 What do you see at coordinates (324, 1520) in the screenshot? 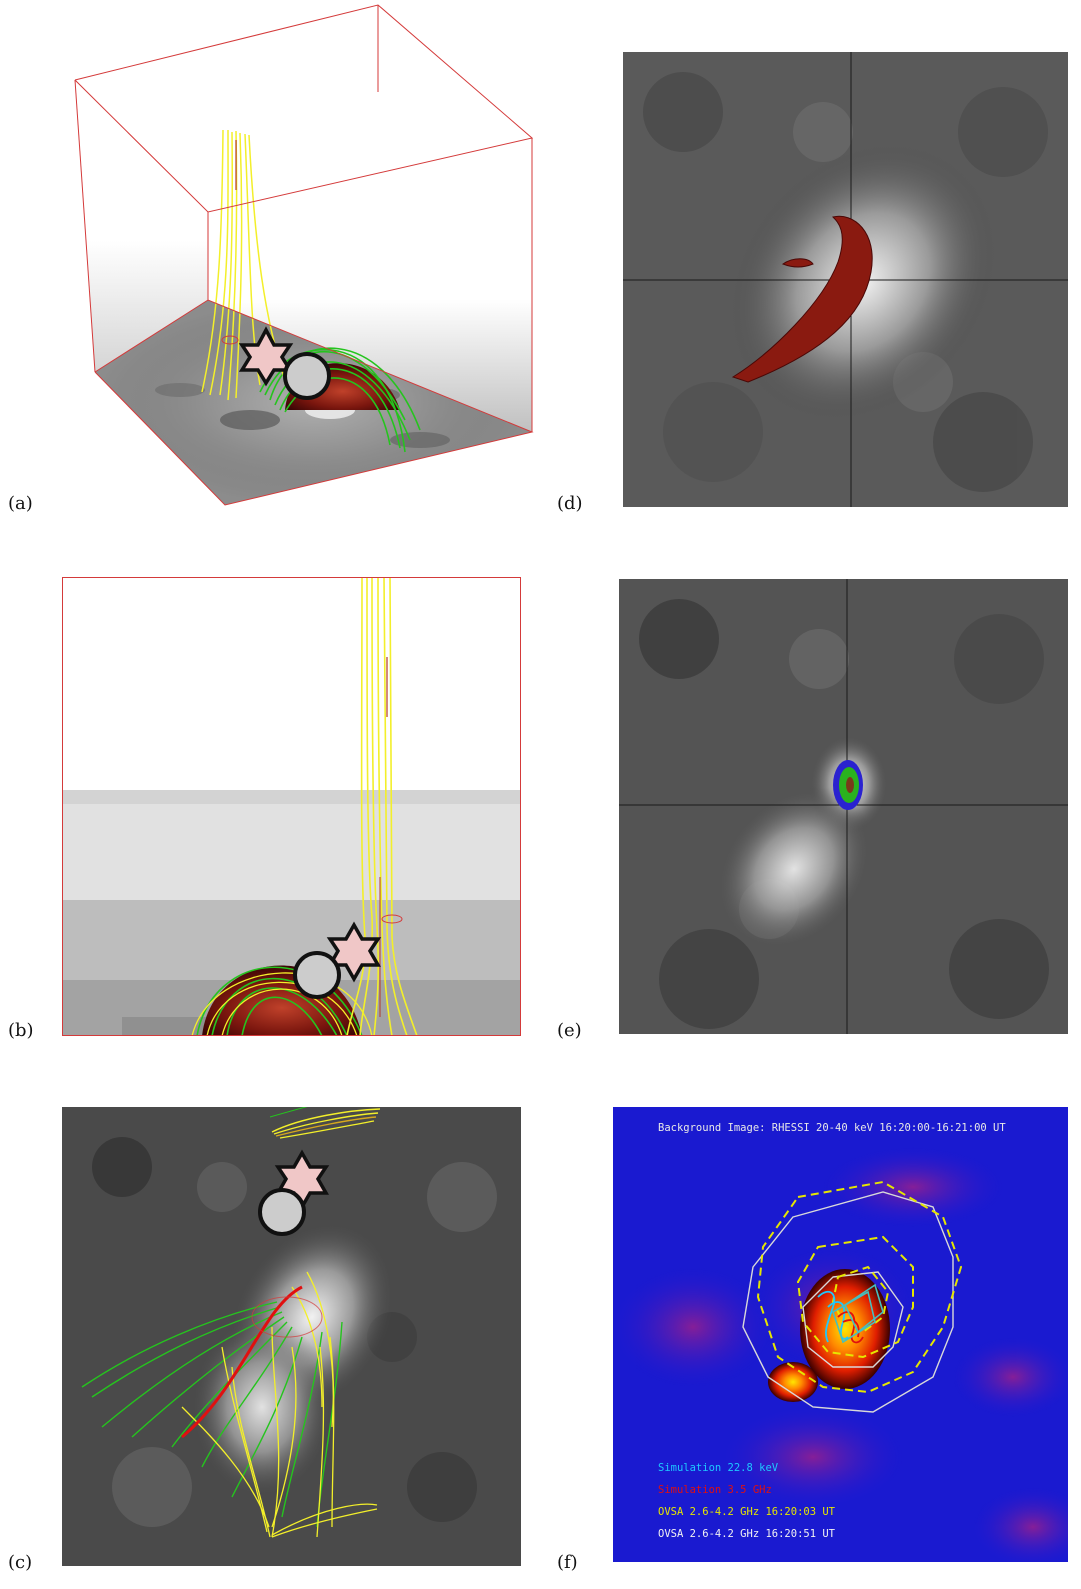
I see `upper-field-lines` at bounding box center [324, 1520].